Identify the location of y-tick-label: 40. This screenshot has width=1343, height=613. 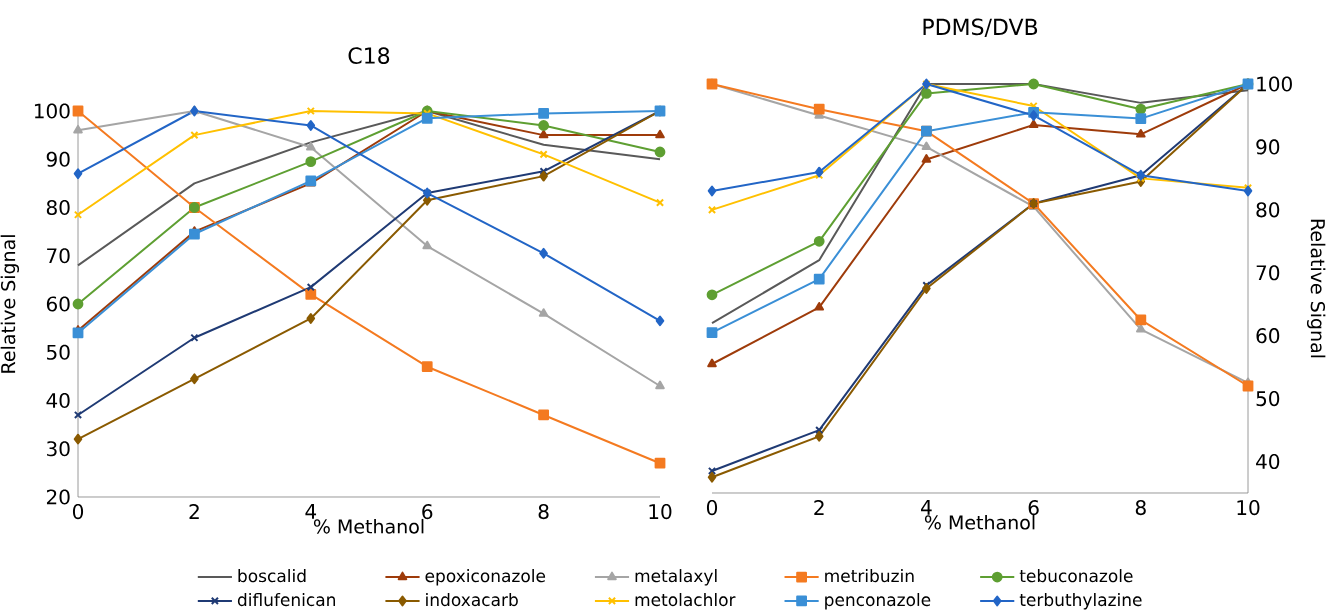
(58, 400).